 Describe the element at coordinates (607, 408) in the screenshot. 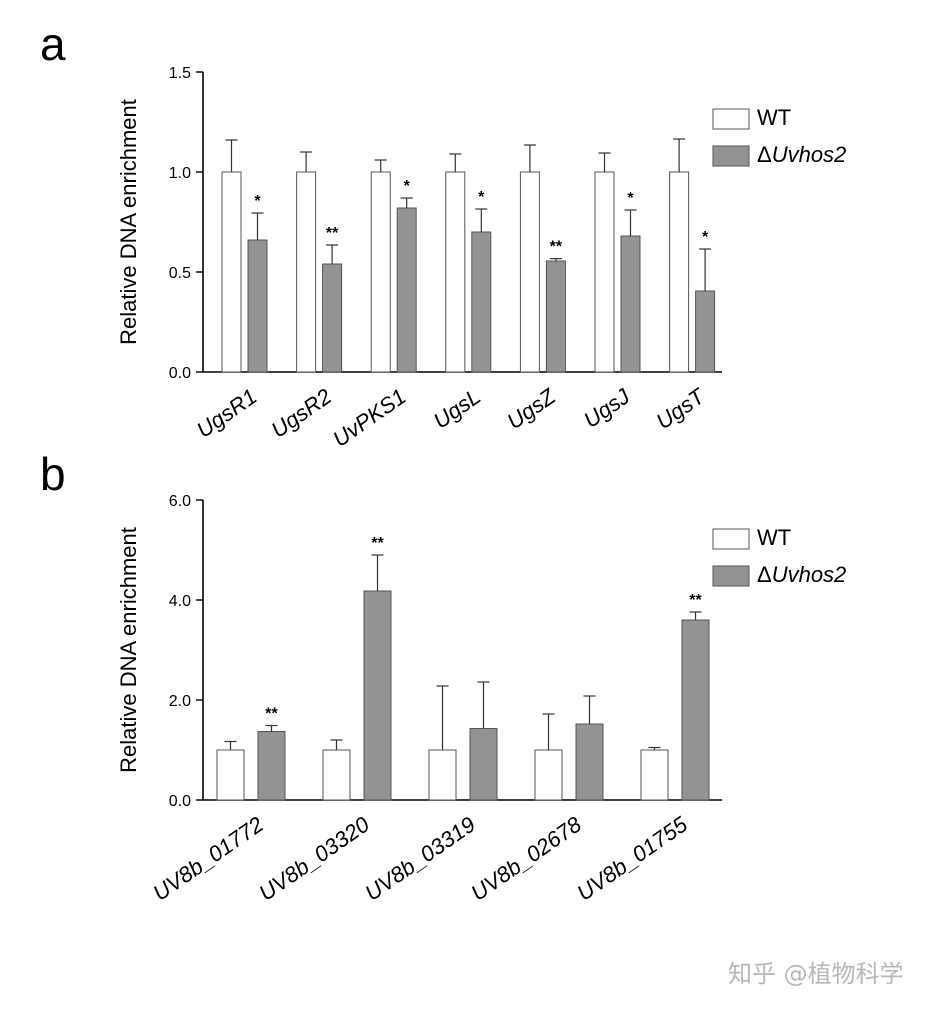

I see `x-tick-label: UgsJ` at that location.